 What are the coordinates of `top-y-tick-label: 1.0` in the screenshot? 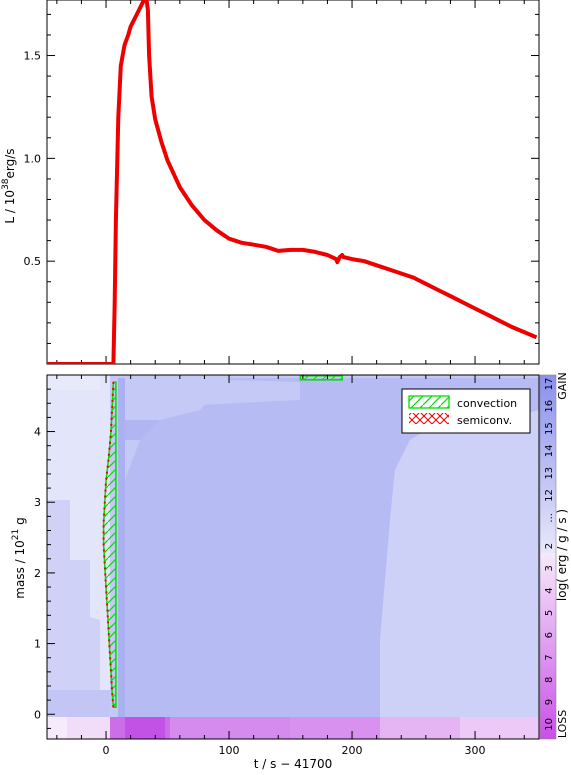 It's located at (33, 158).